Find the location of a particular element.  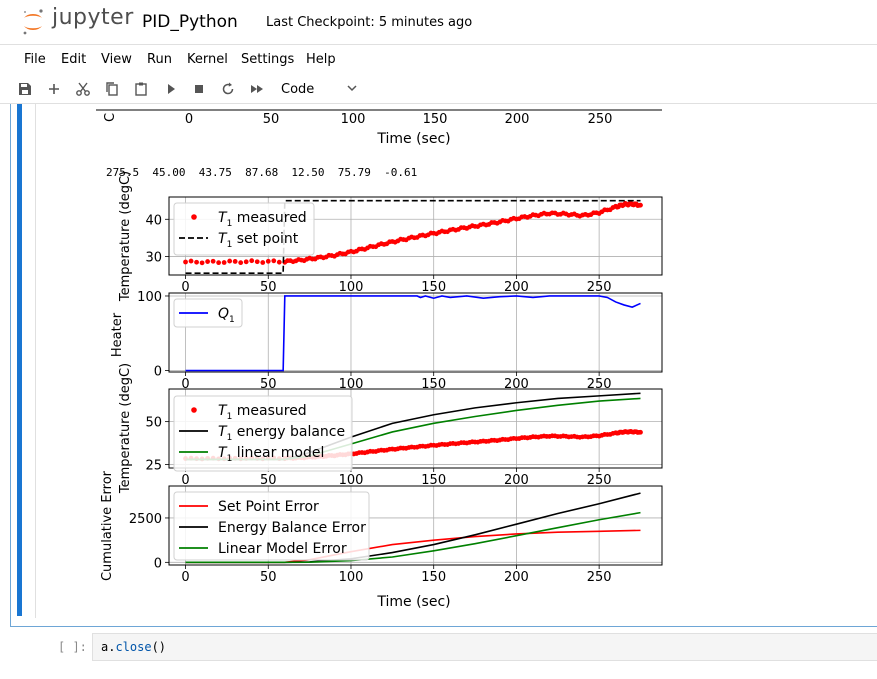

legend-subscript: 1 is located at coordinates (232, 320).